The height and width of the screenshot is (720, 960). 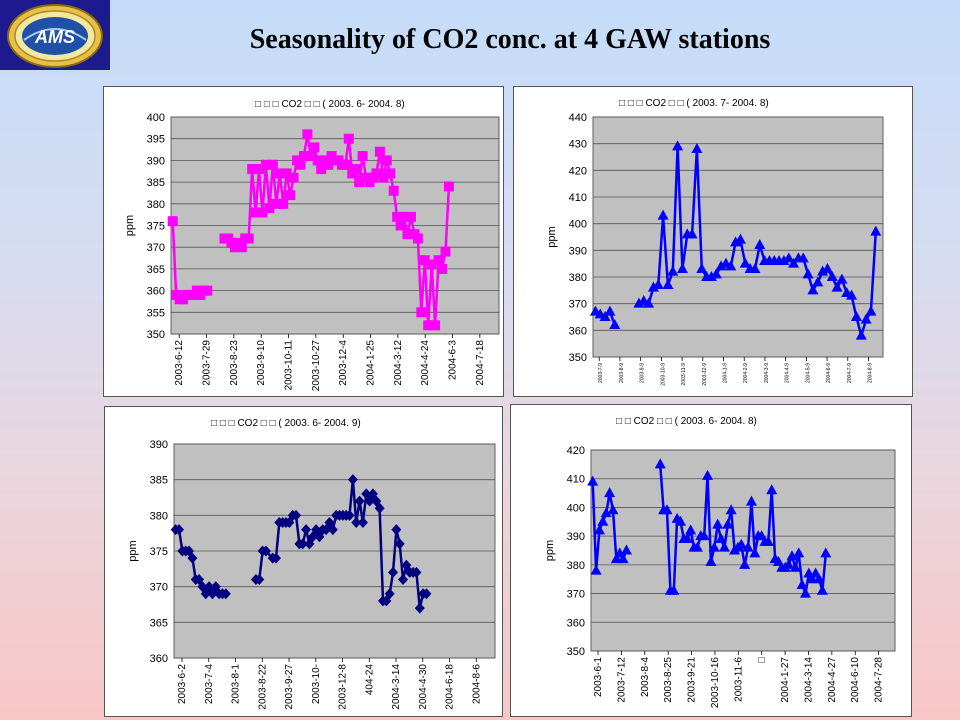 I want to click on x-tick-label: 2004-3-14, so click(x=808, y=680).